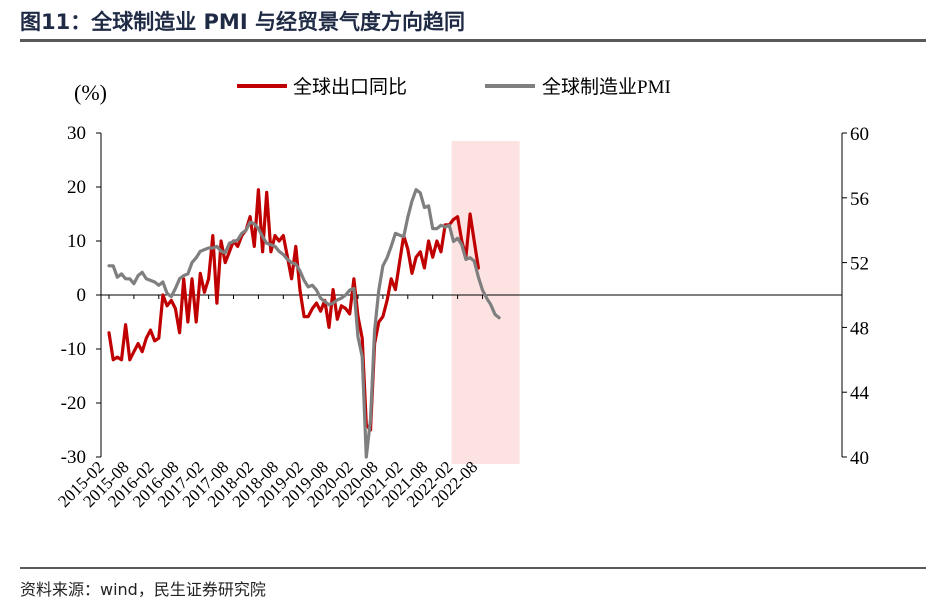  Describe the element at coordinates (76, 241) in the screenshot. I see `left-tick-label: 10` at that location.